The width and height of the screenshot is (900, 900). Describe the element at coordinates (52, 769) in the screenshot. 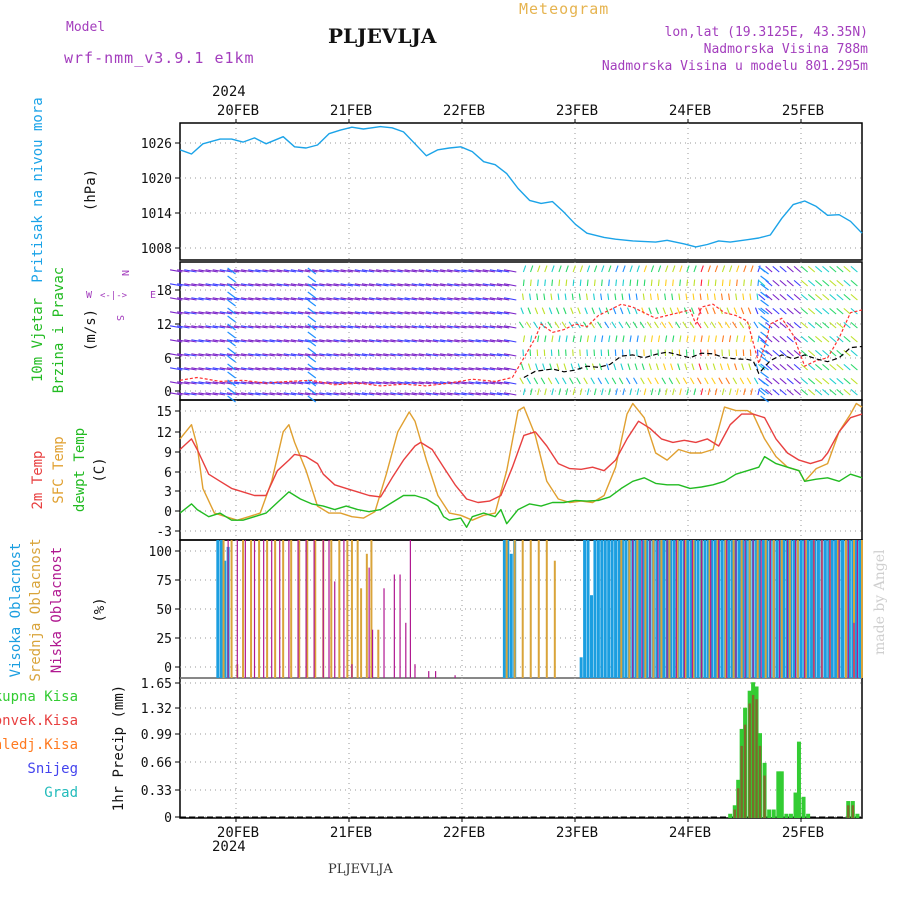

I see `precip-legend-4: Snijeg` at that location.